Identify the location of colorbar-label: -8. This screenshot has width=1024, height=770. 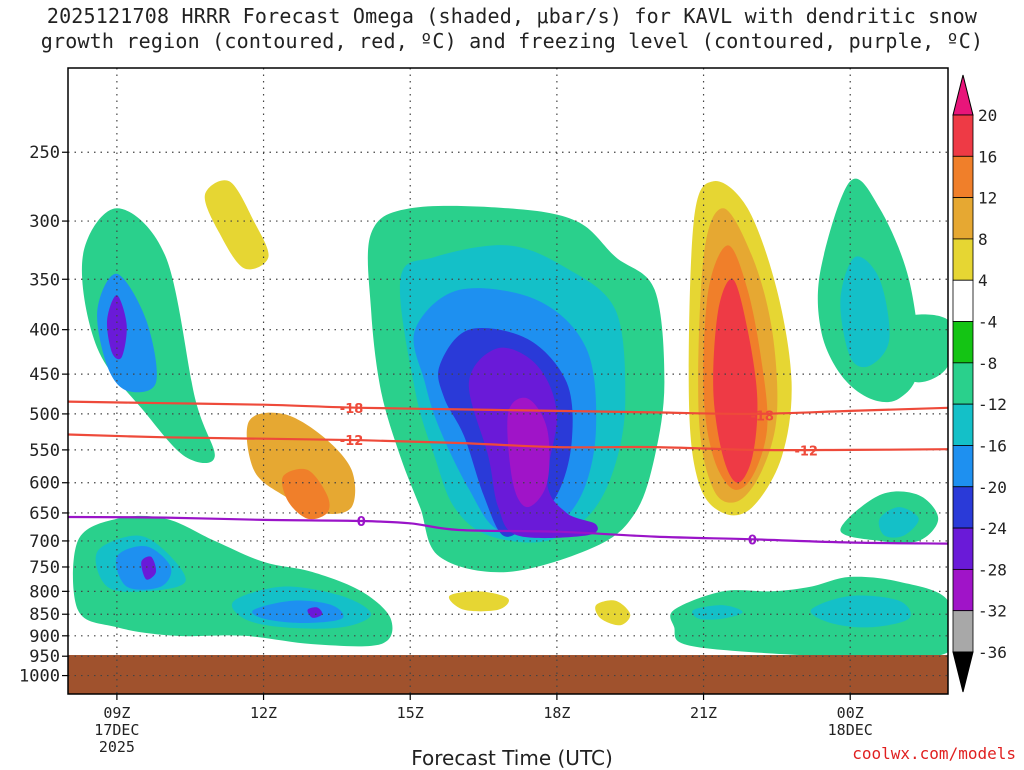
(987, 363).